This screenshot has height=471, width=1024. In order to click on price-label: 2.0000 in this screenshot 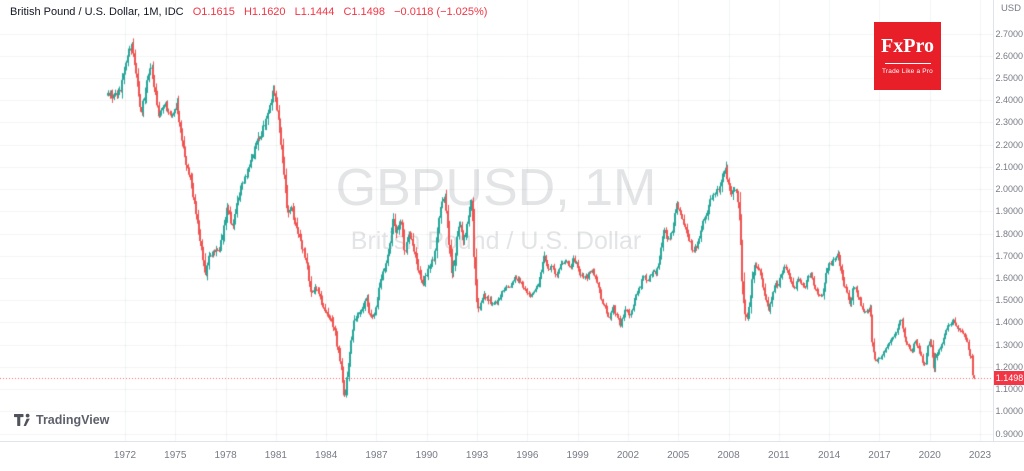, I will do `click(1009, 189)`.